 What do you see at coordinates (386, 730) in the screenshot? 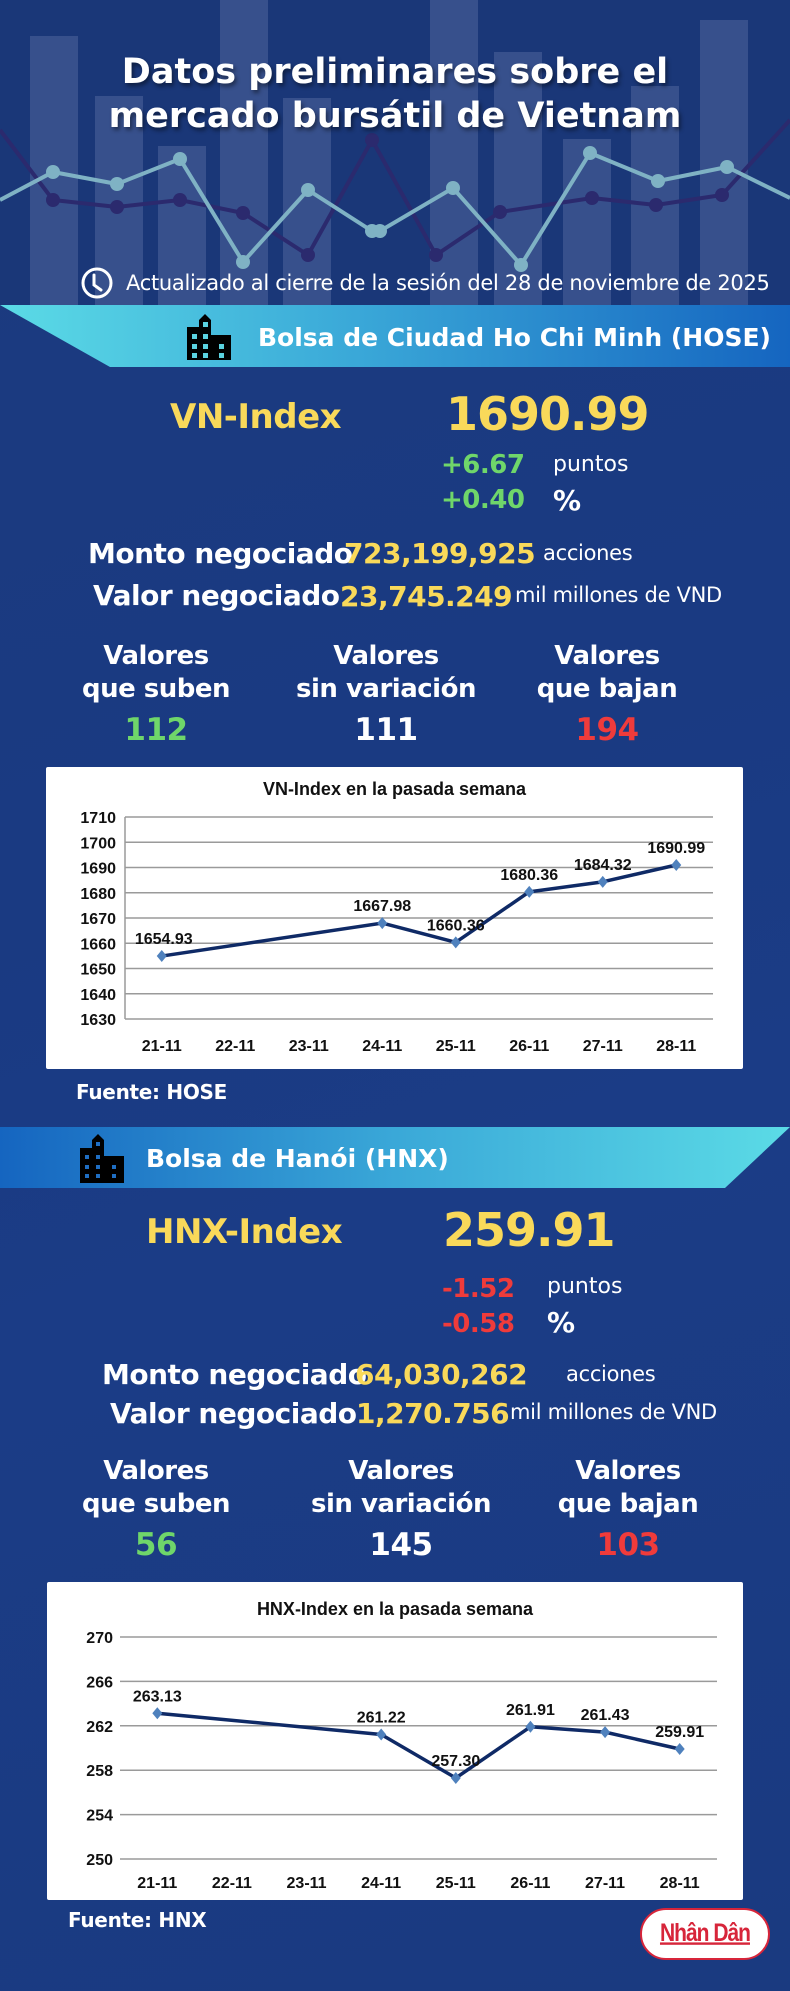
I see `hose-unchanged-count: 111` at bounding box center [386, 730].